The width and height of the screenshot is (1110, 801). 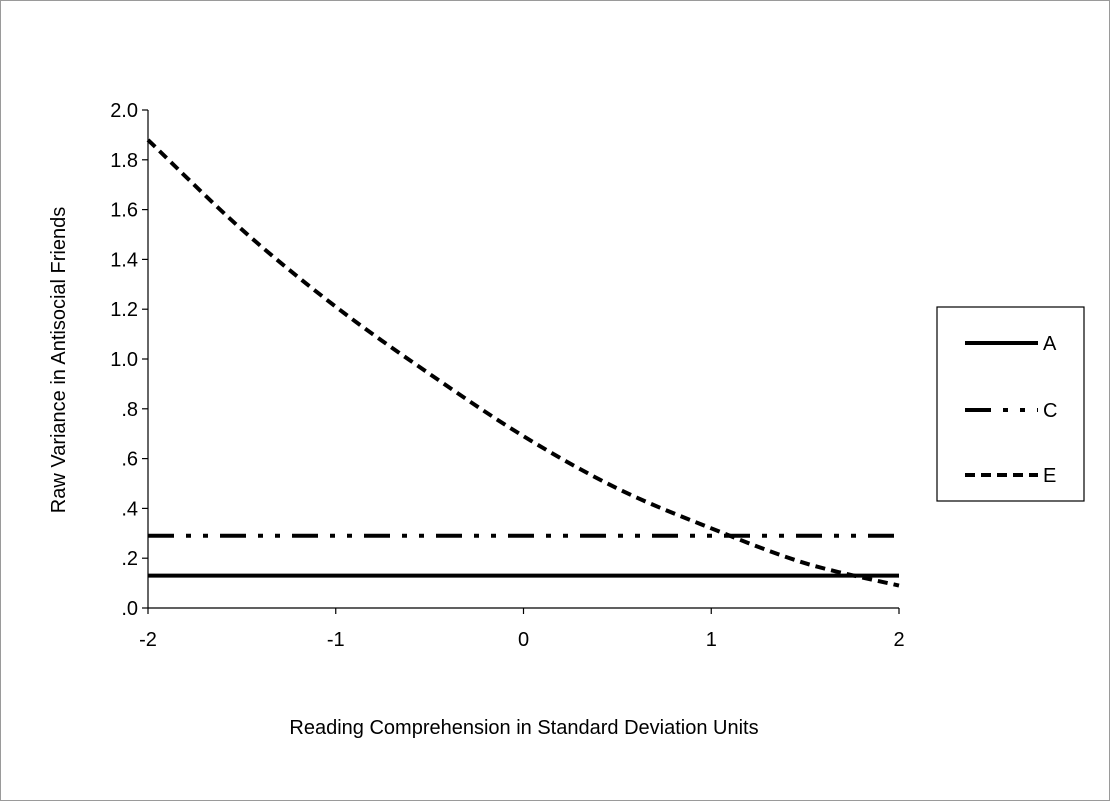 I want to click on y-tick-label: 1.6, so click(x=124, y=211).